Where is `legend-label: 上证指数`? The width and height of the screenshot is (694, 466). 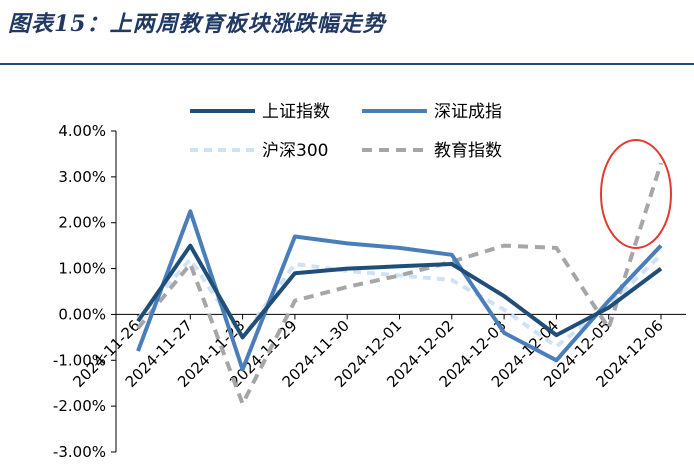
legend-label: 上证指数 is located at coordinates (296, 112).